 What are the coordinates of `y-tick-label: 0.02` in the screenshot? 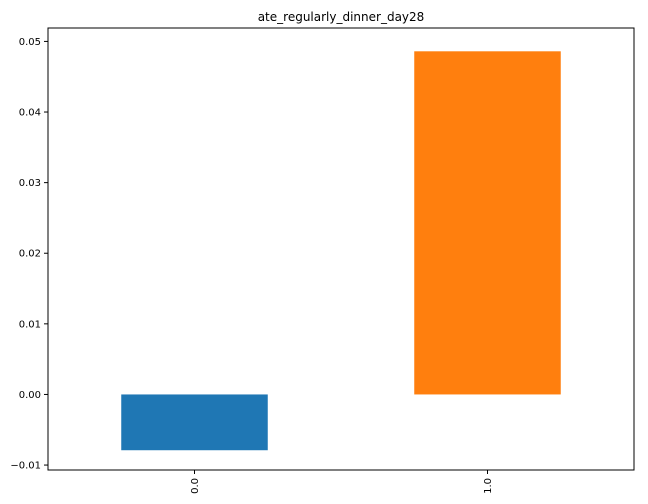 It's located at (30, 254).